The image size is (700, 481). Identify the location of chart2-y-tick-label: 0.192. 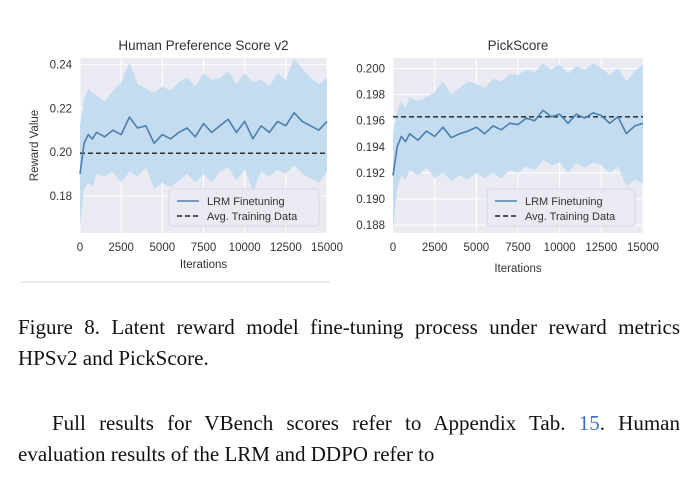
(370, 174).